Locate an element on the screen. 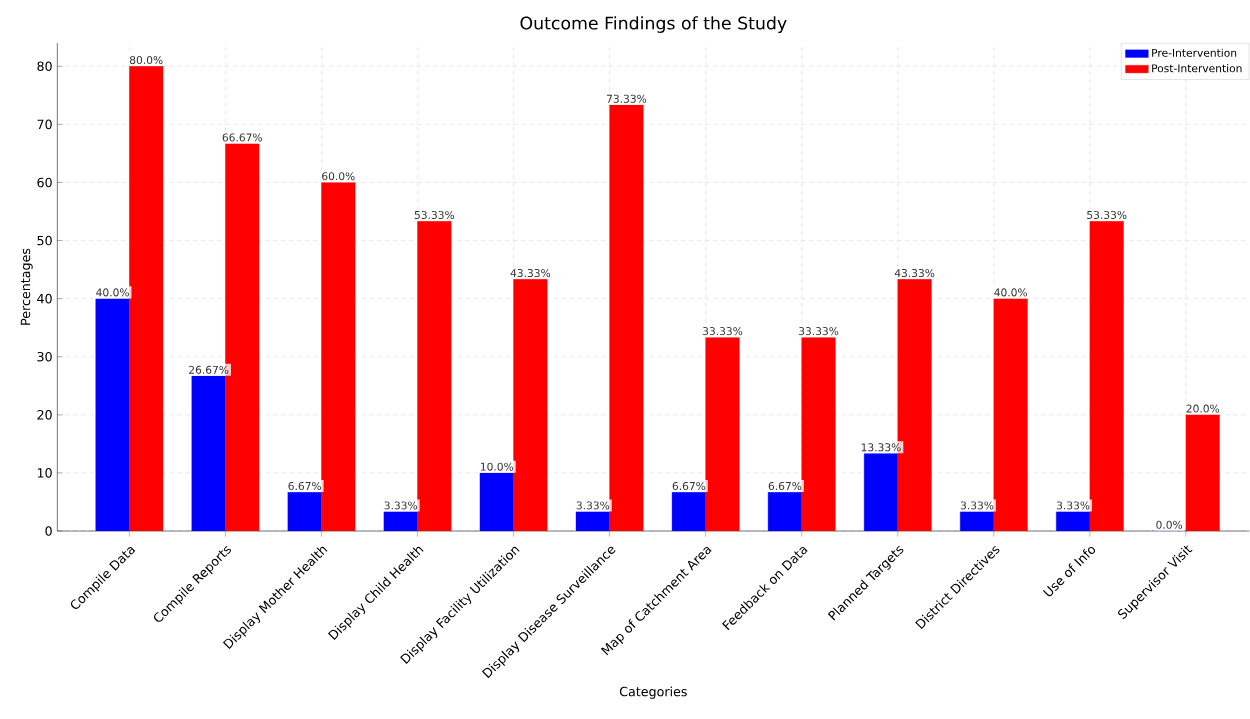 Image resolution: width=1250 pixels, height=719 pixels. x-tick-label: Use of Info is located at coordinates (1069, 571).